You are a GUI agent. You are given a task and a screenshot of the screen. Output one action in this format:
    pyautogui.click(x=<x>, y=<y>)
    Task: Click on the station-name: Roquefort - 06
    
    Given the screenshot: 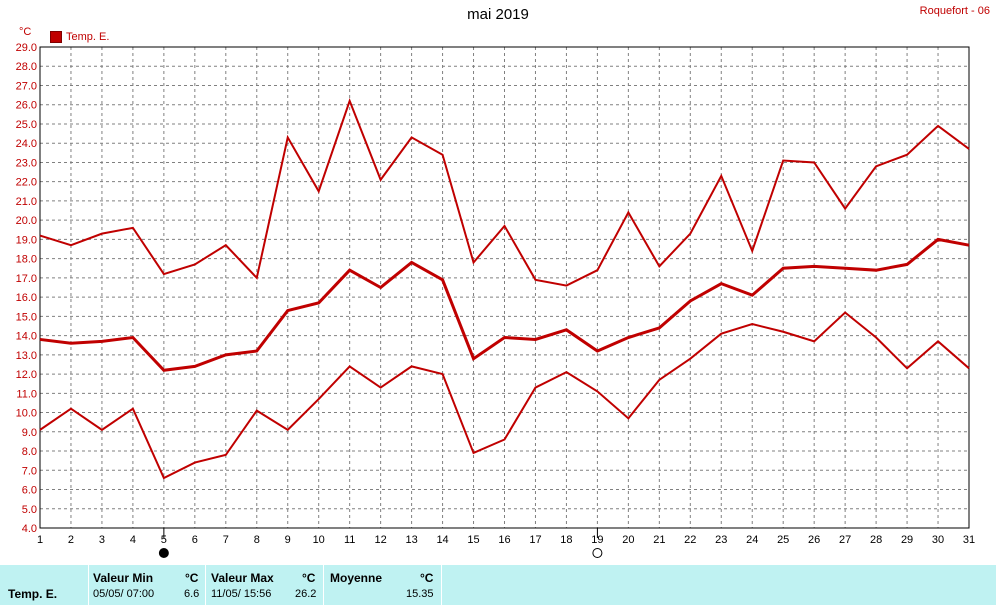 What is the action you would take?
    pyautogui.click(x=954, y=11)
    